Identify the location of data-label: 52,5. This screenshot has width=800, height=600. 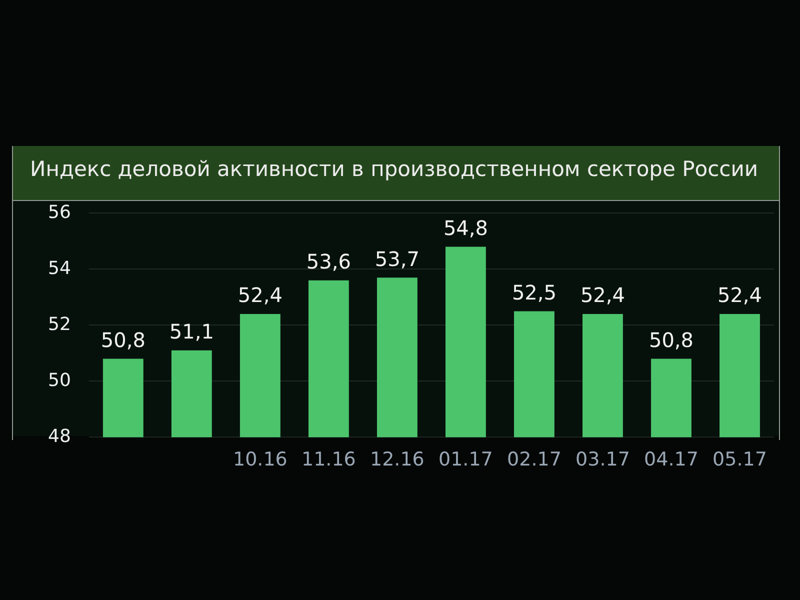
(534, 292).